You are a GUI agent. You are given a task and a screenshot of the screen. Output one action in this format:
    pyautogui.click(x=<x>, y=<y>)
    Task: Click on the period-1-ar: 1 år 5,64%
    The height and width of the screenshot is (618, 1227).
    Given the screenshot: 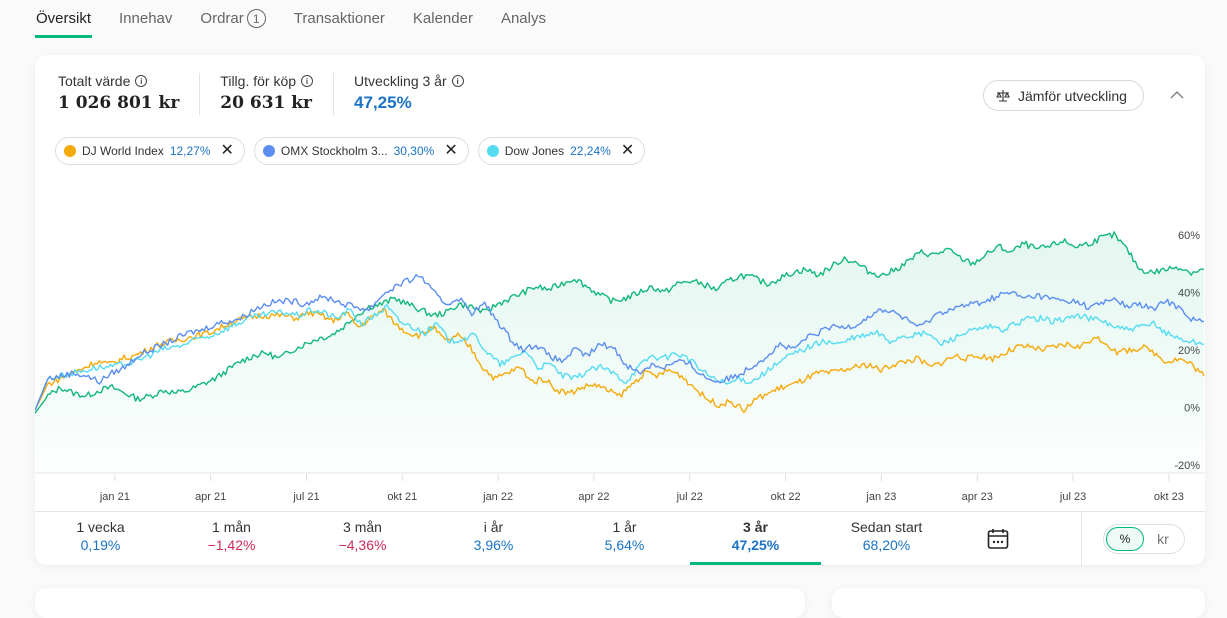 What is the action you would take?
    pyautogui.click(x=624, y=536)
    